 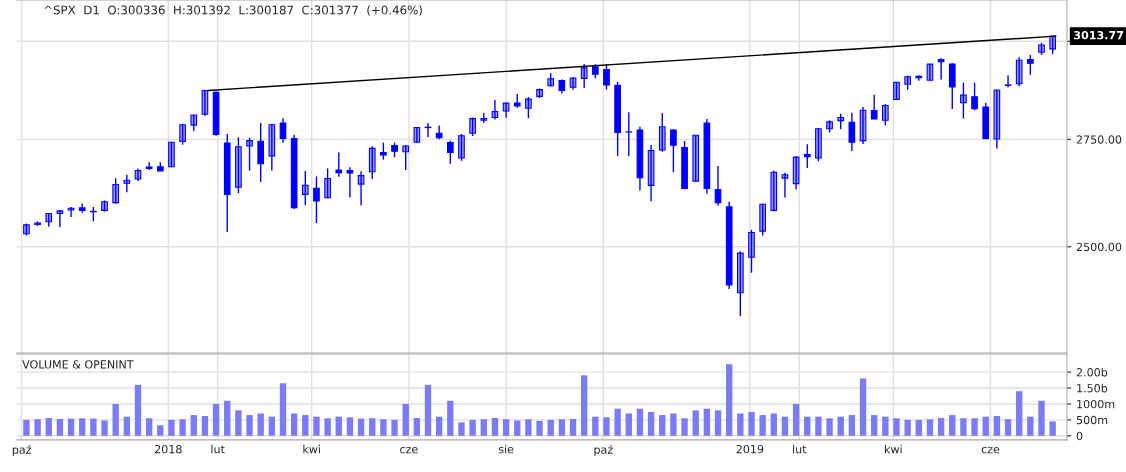 What do you see at coordinates (1099, 247) in the screenshot?
I see `y-tick-label: 2500.00` at bounding box center [1099, 247].